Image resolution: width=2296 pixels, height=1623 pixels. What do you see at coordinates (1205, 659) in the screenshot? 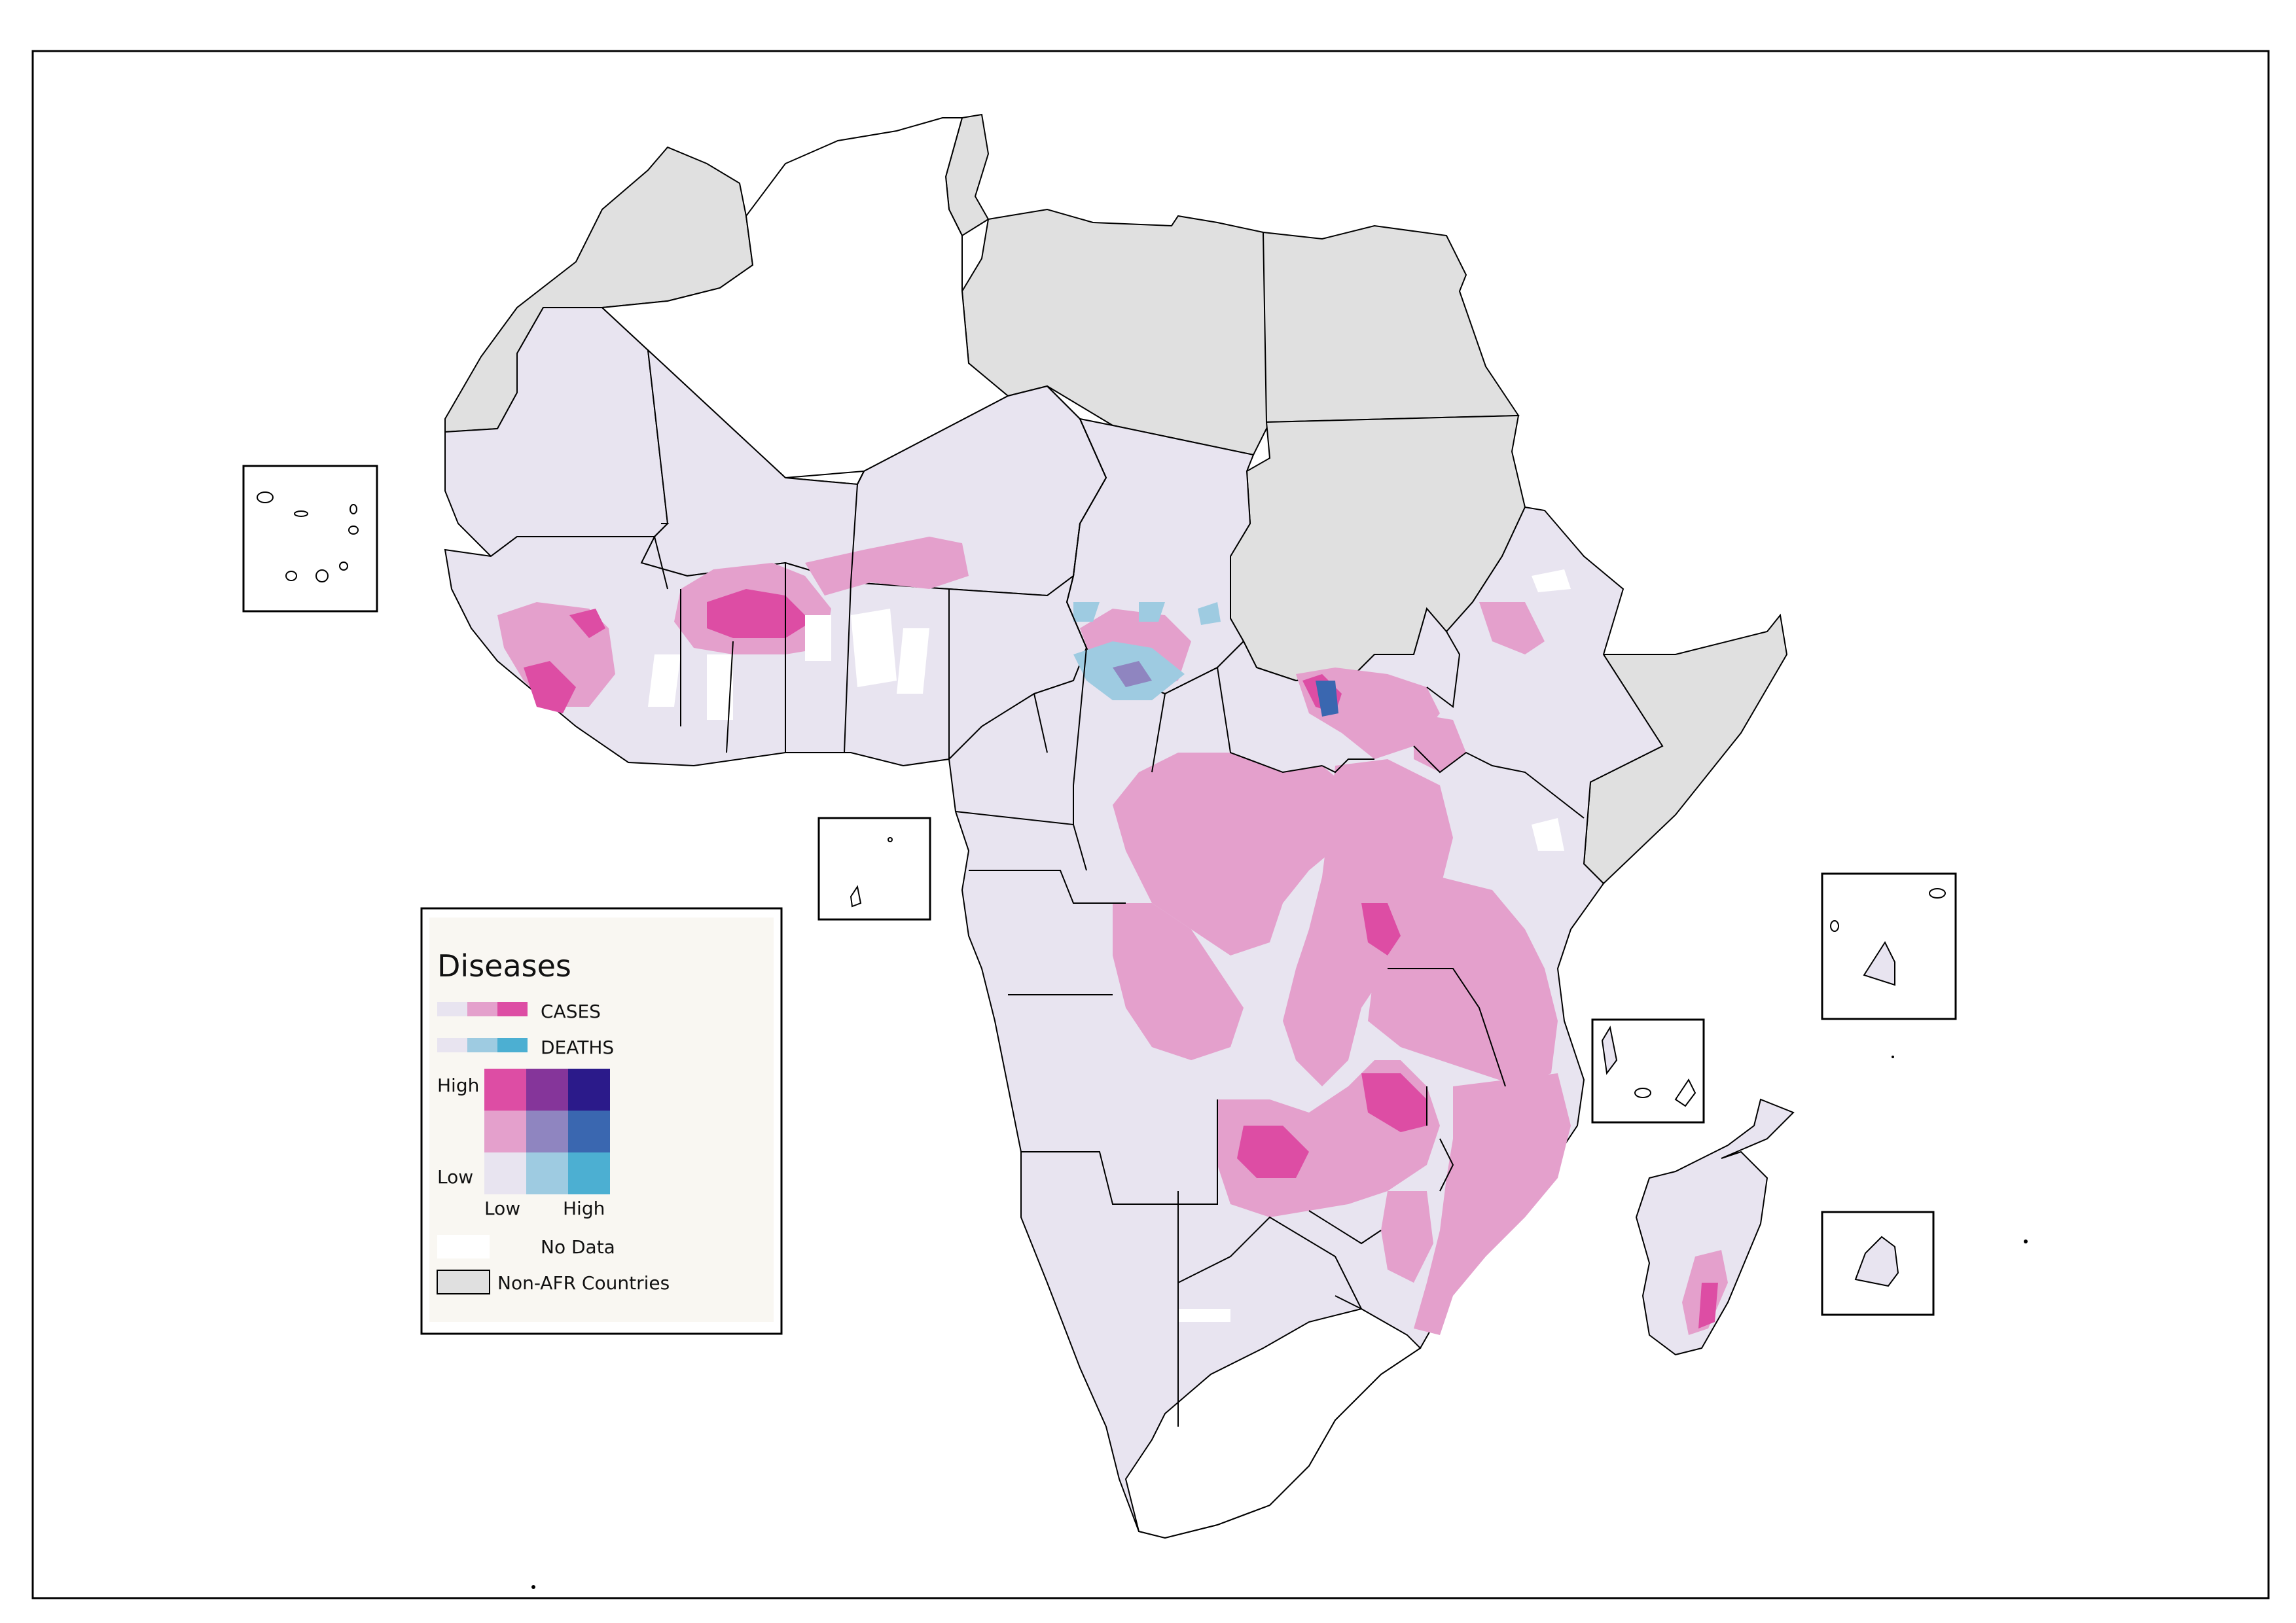
I see `deaths-overlay` at bounding box center [1205, 659].